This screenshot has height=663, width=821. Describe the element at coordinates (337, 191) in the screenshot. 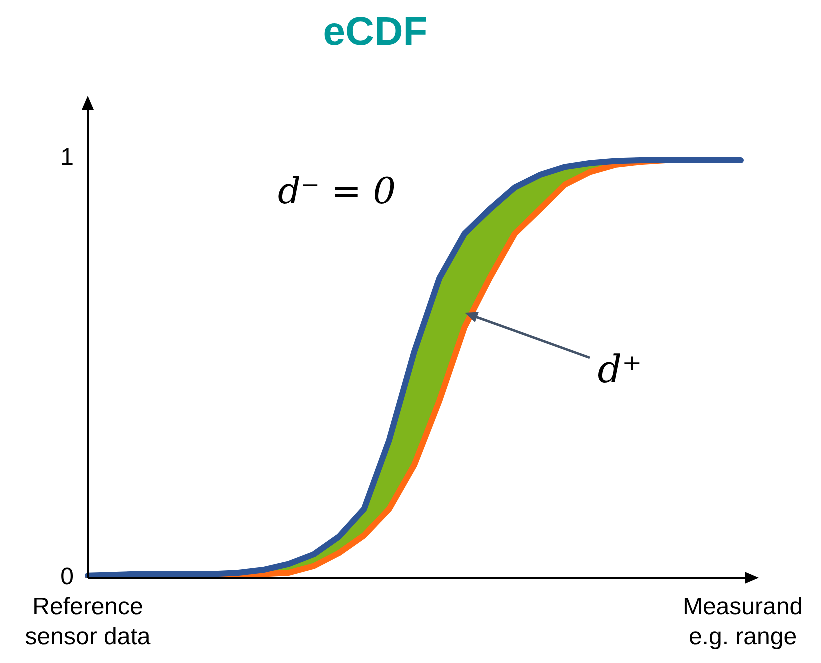

I see `annotation: d⁻ = 0` at that location.